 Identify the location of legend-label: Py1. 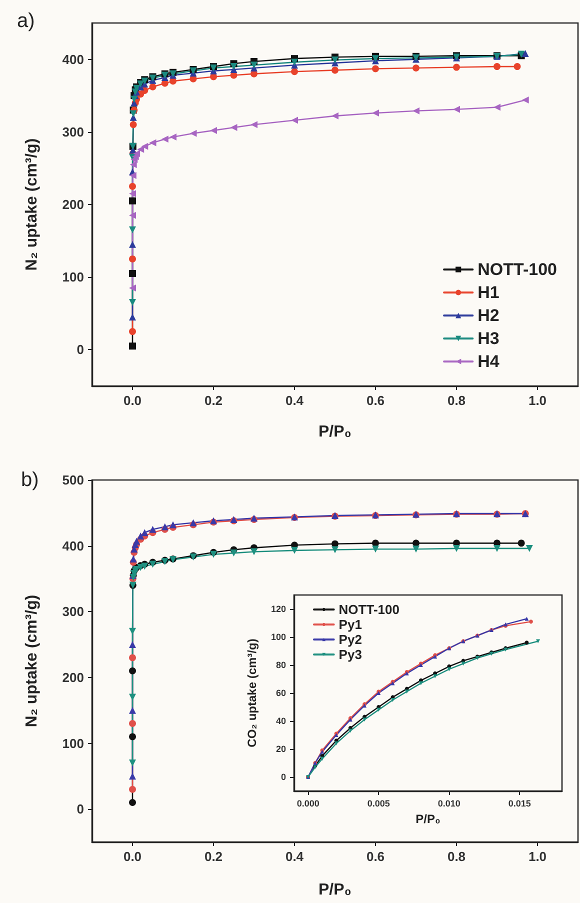
(350, 624).